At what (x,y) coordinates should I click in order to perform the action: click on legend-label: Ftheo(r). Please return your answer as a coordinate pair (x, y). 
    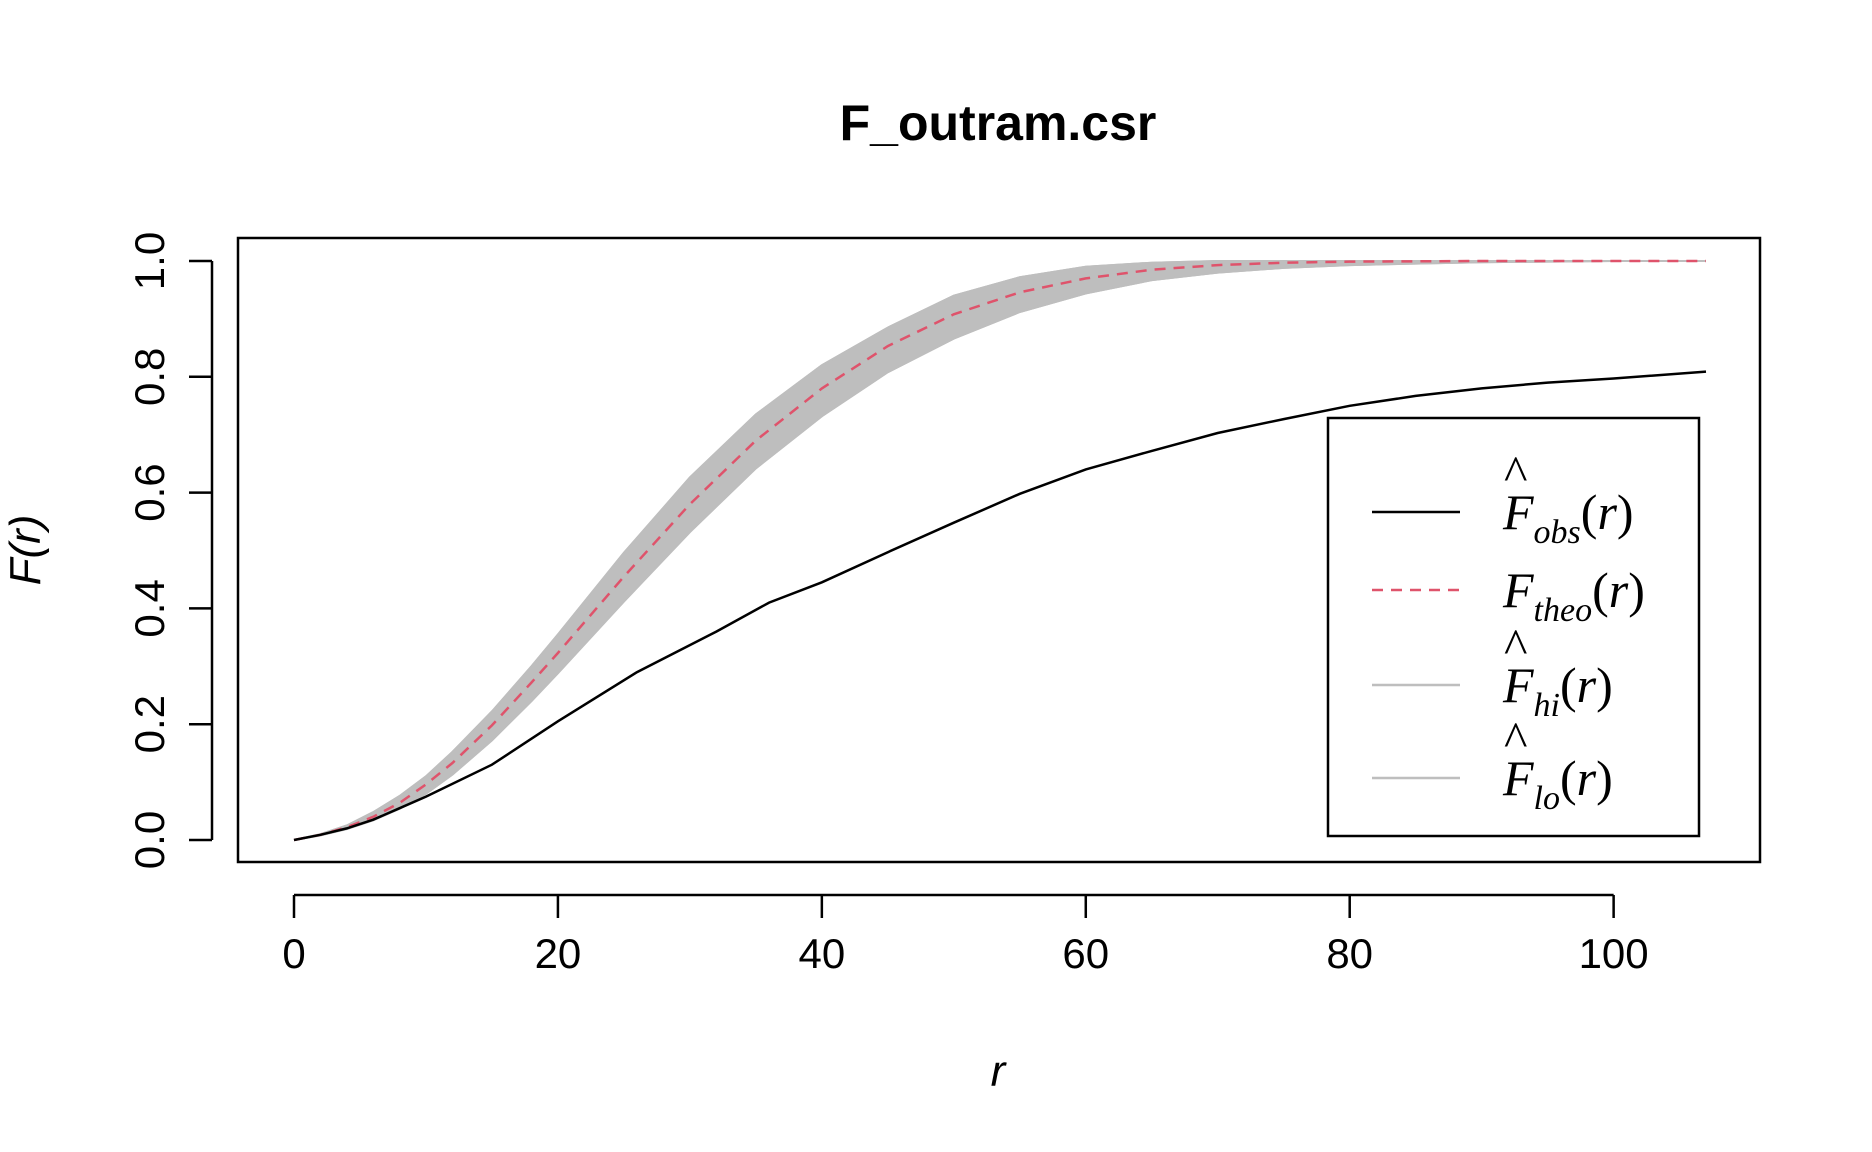
    Looking at the image, I should click on (1573, 595).